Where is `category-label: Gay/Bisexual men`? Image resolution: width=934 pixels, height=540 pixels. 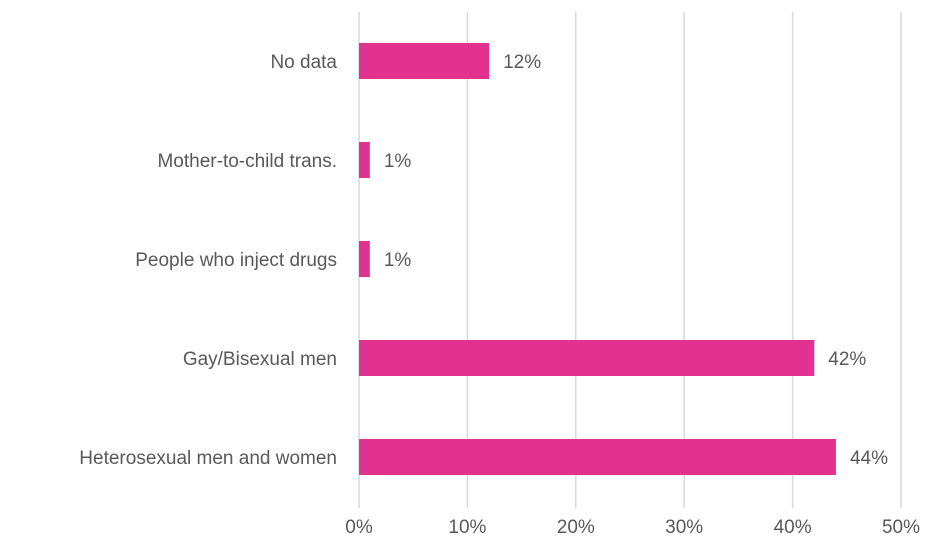
category-label: Gay/Bisexual men is located at coordinates (260, 359).